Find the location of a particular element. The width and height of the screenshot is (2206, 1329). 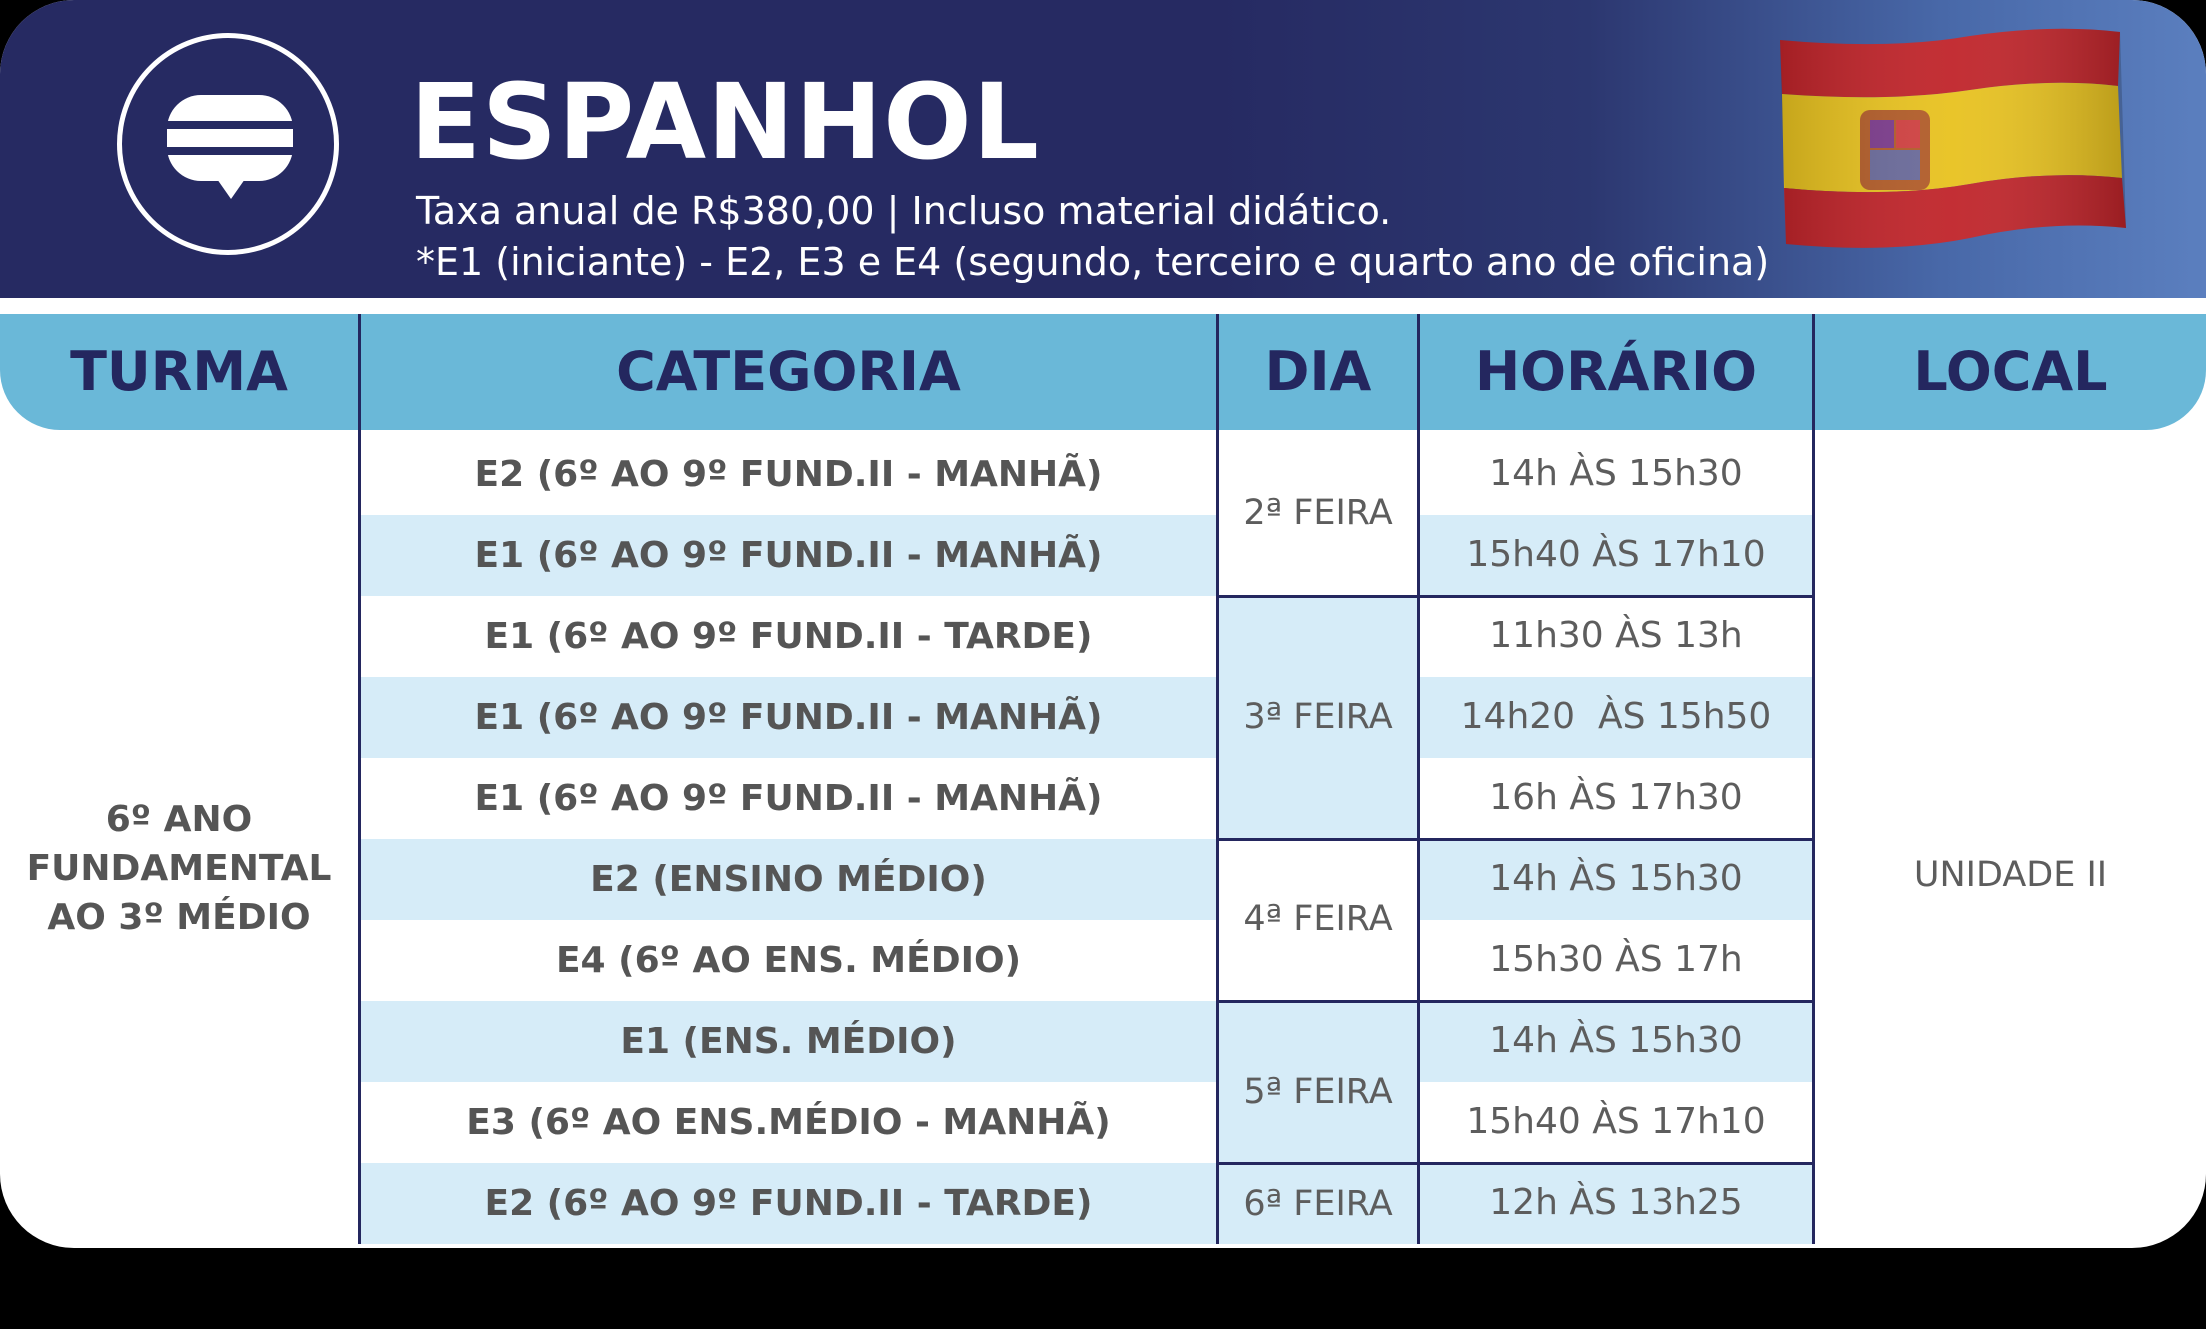

table-cell-dia: 5ª FEIRA is located at coordinates (1318, 1092).